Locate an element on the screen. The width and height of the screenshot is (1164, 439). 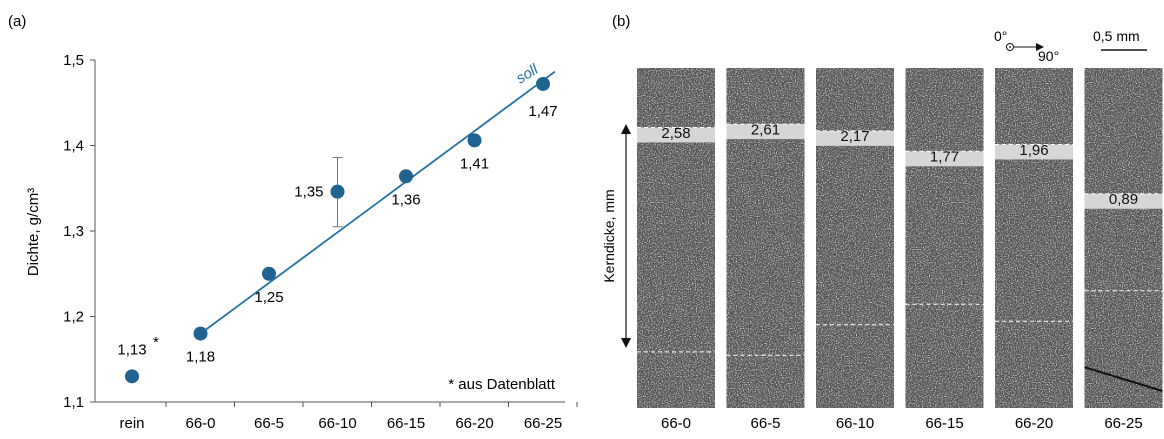
data-label: 1,47 is located at coordinates (542, 111).